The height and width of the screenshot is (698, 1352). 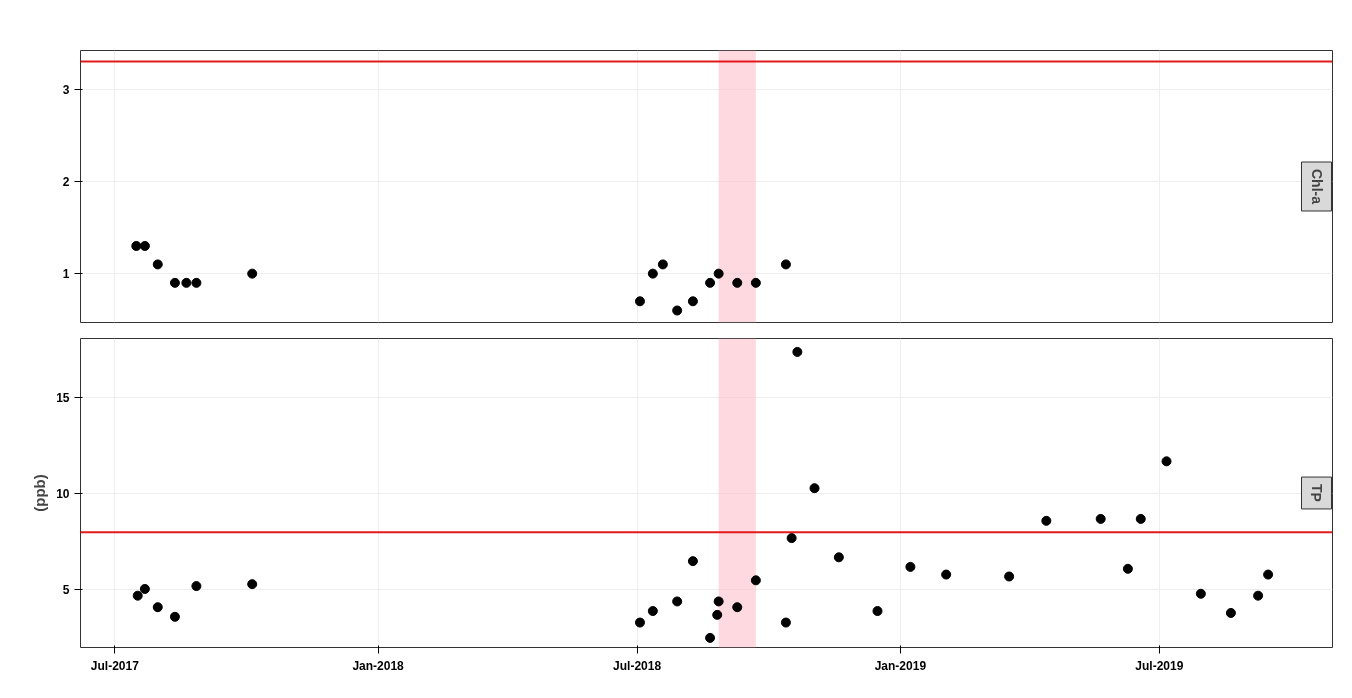 I want to click on y-tick-label: 2, so click(x=66, y=181).